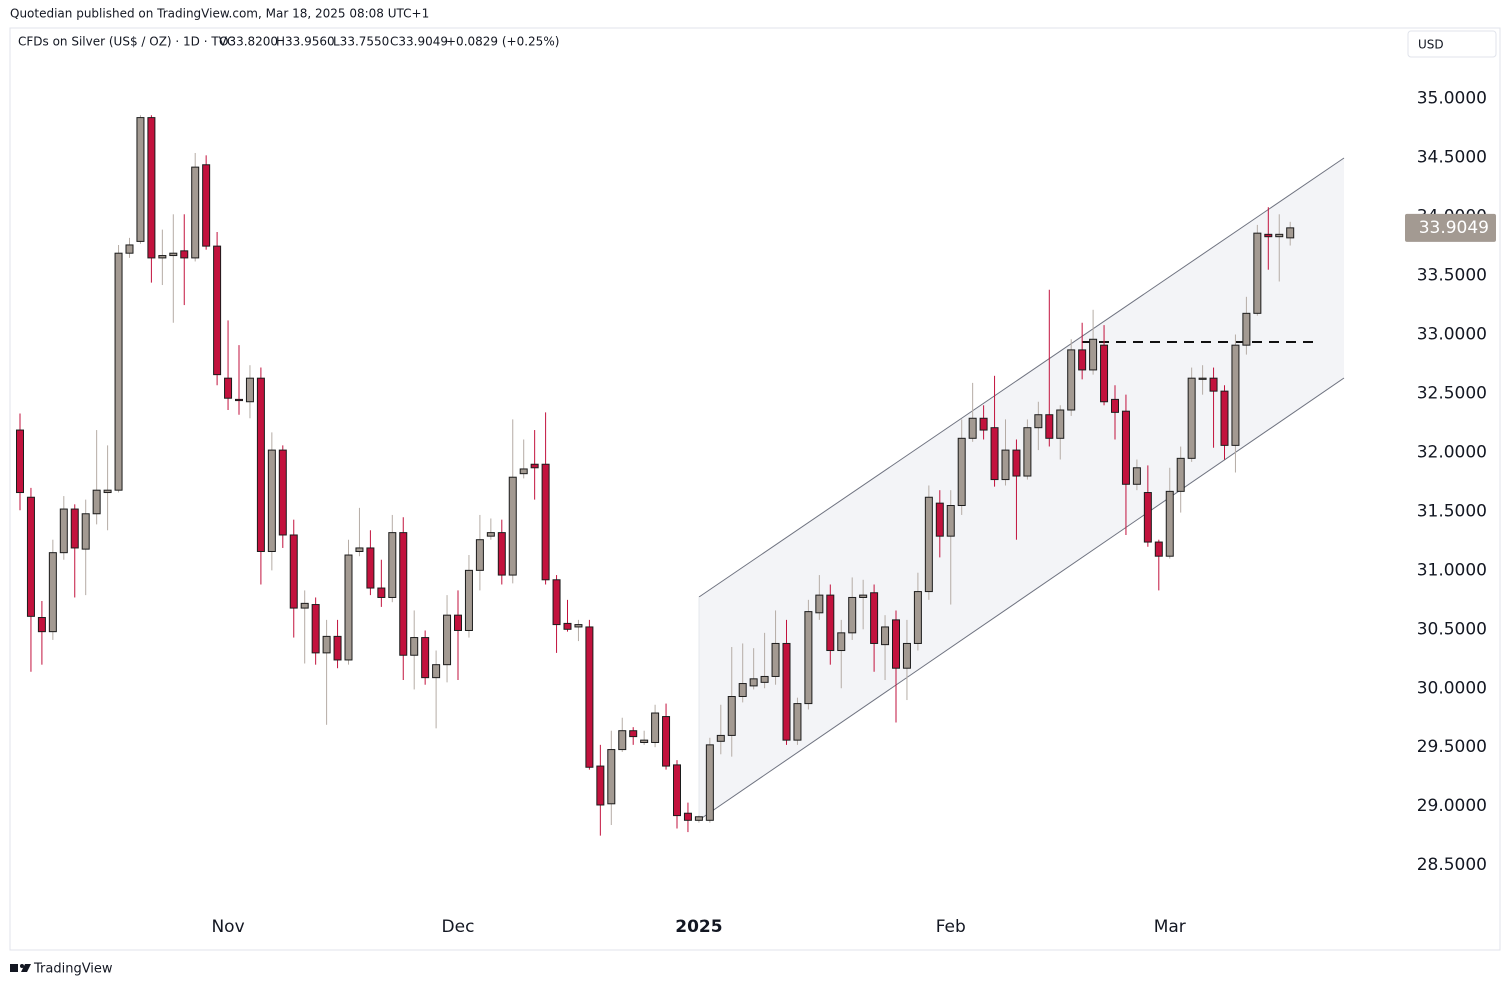 Image resolution: width=1510 pixels, height=986 pixels. Describe the element at coordinates (419, 42) in the screenshot. I see `ohlc-close: C33.9049` at that location.